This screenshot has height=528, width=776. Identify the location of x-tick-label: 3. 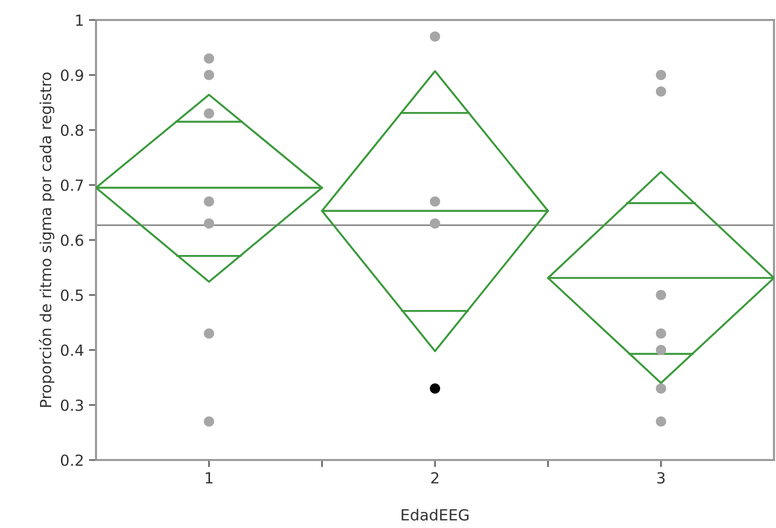
(661, 478).